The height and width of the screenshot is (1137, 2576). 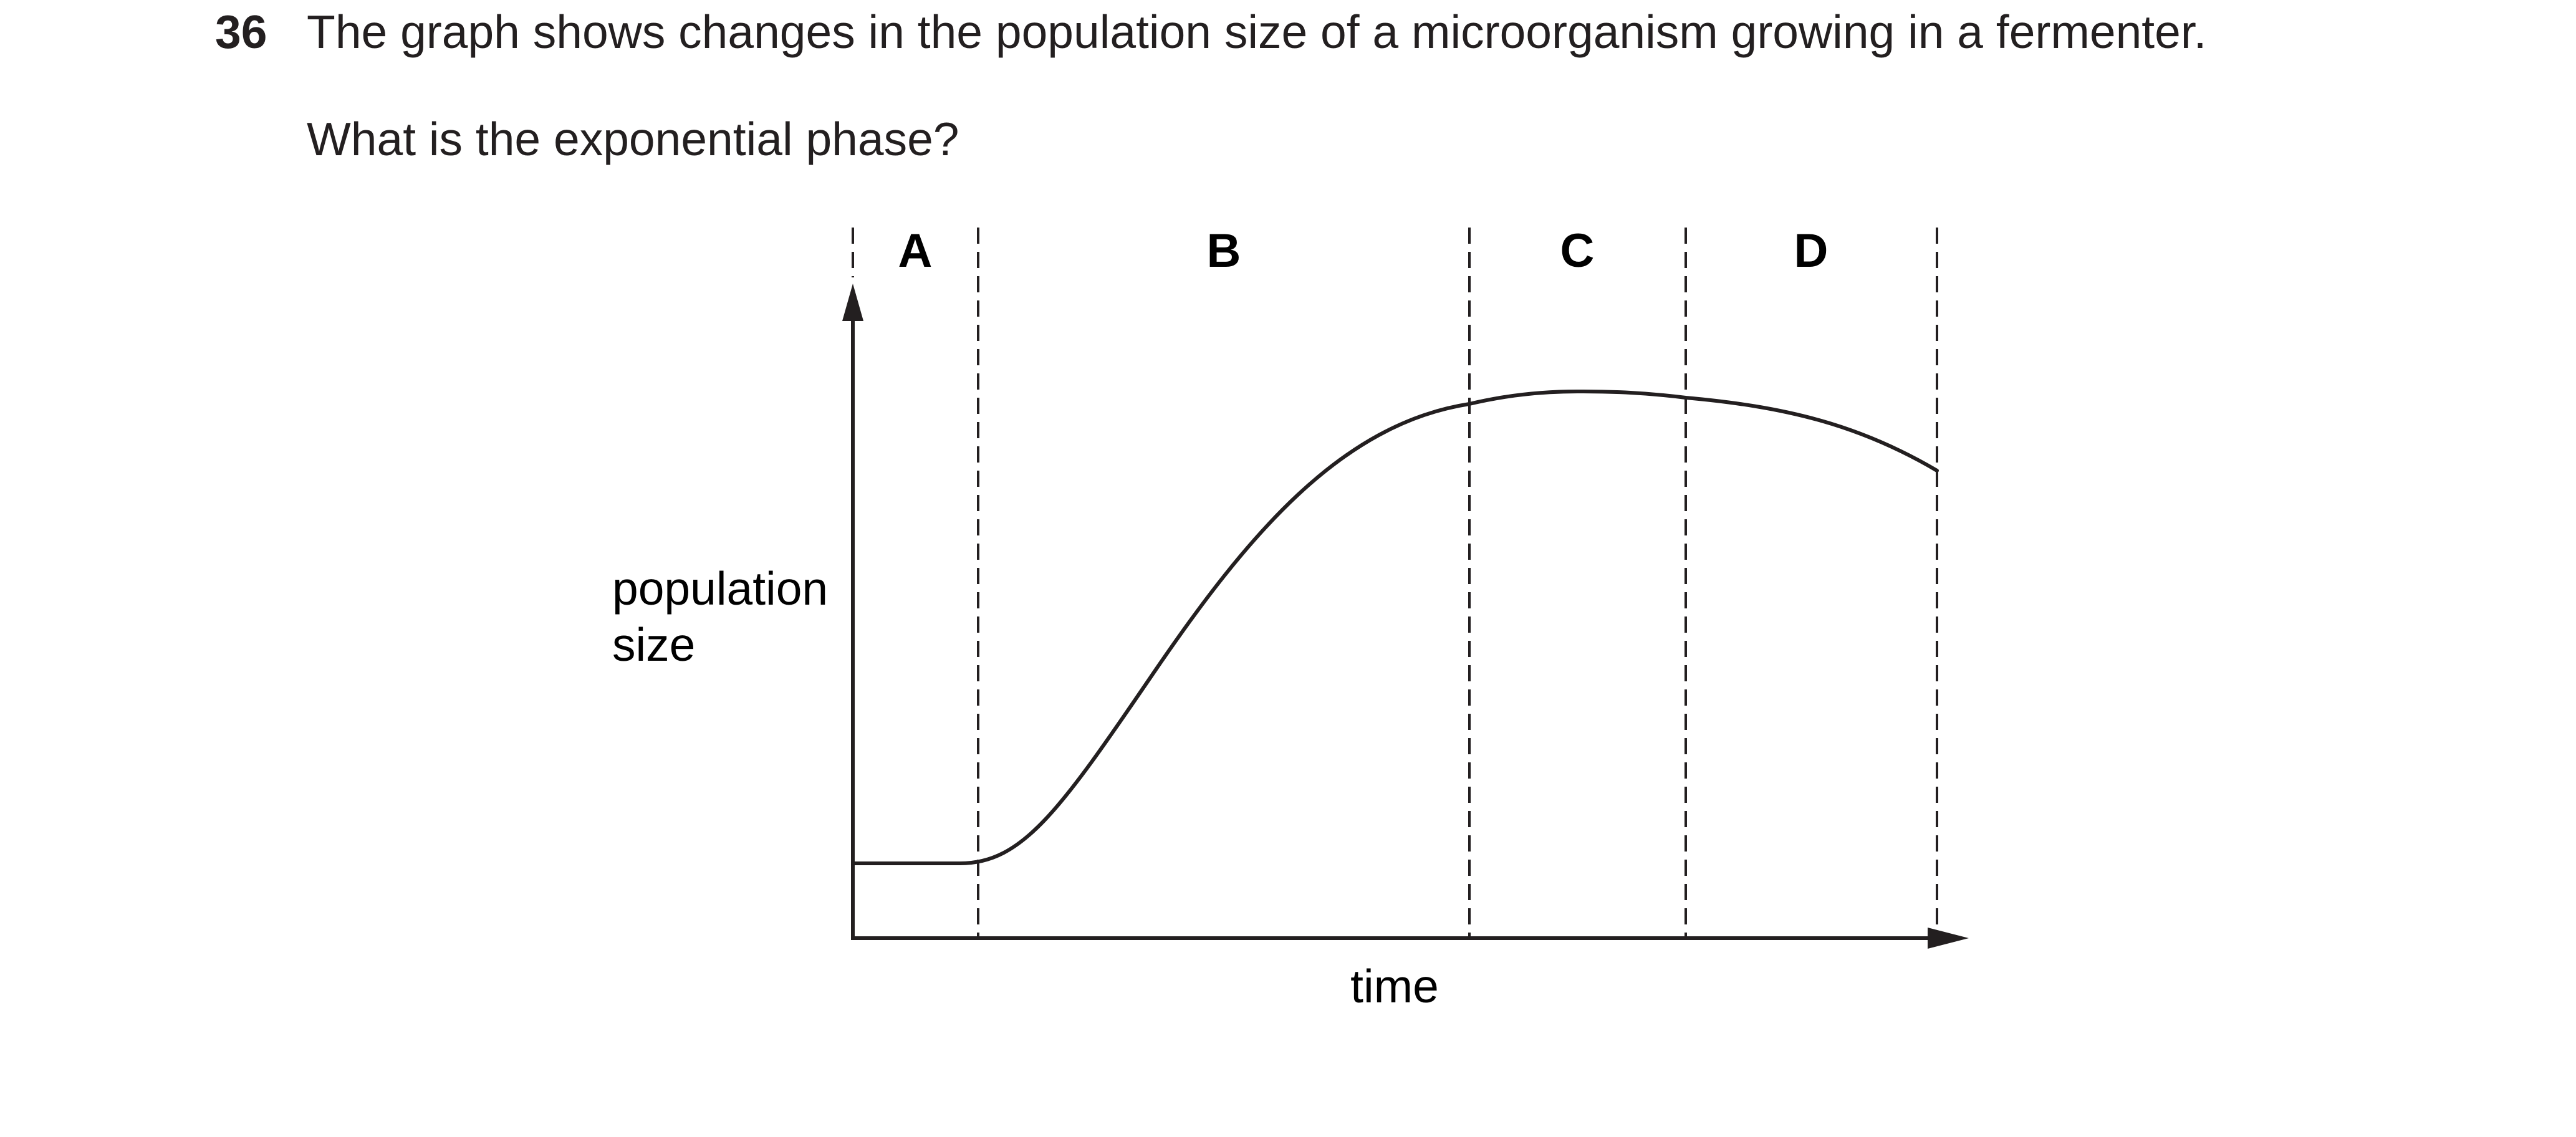 What do you see at coordinates (1811, 250) in the screenshot?
I see `region-label-d: D` at bounding box center [1811, 250].